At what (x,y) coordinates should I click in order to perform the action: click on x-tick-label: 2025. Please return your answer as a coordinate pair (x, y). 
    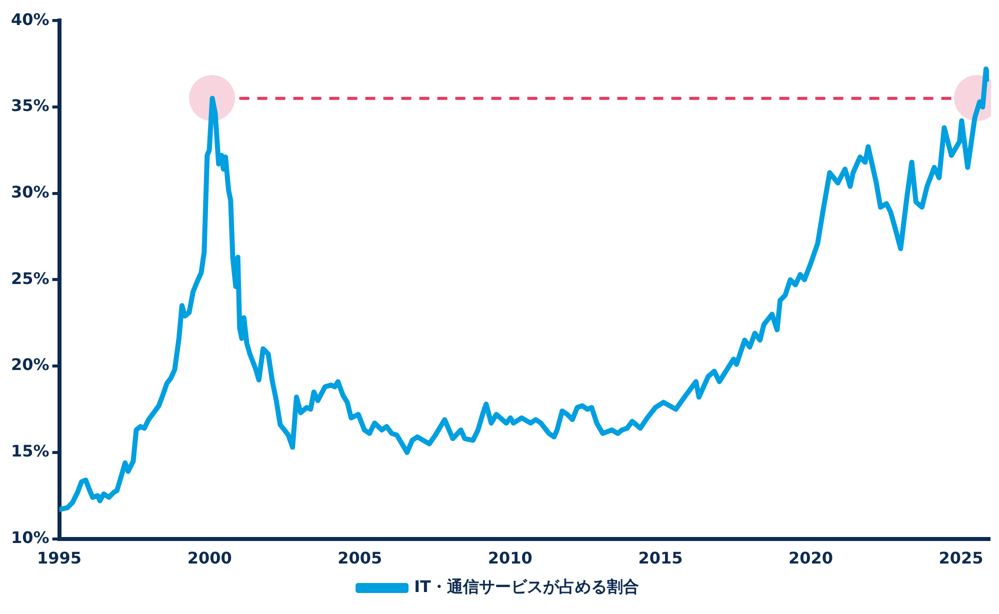
    Looking at the image, I should click on (961, 558).